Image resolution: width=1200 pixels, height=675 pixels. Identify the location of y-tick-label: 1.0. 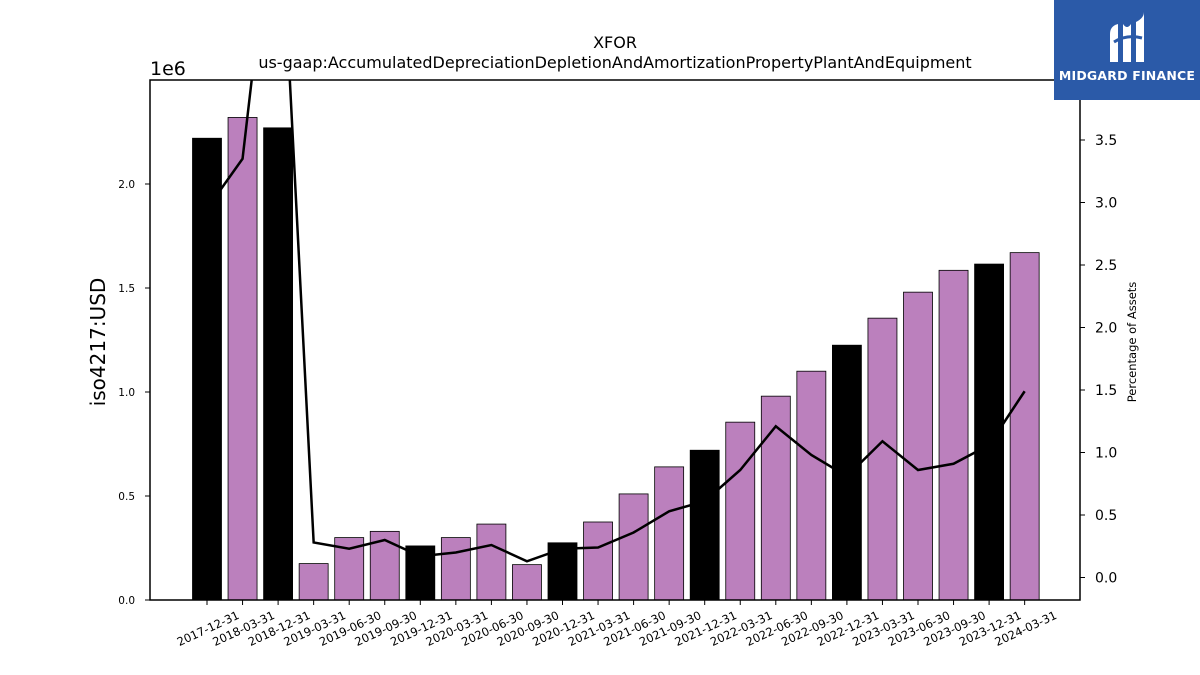
(126, 393).